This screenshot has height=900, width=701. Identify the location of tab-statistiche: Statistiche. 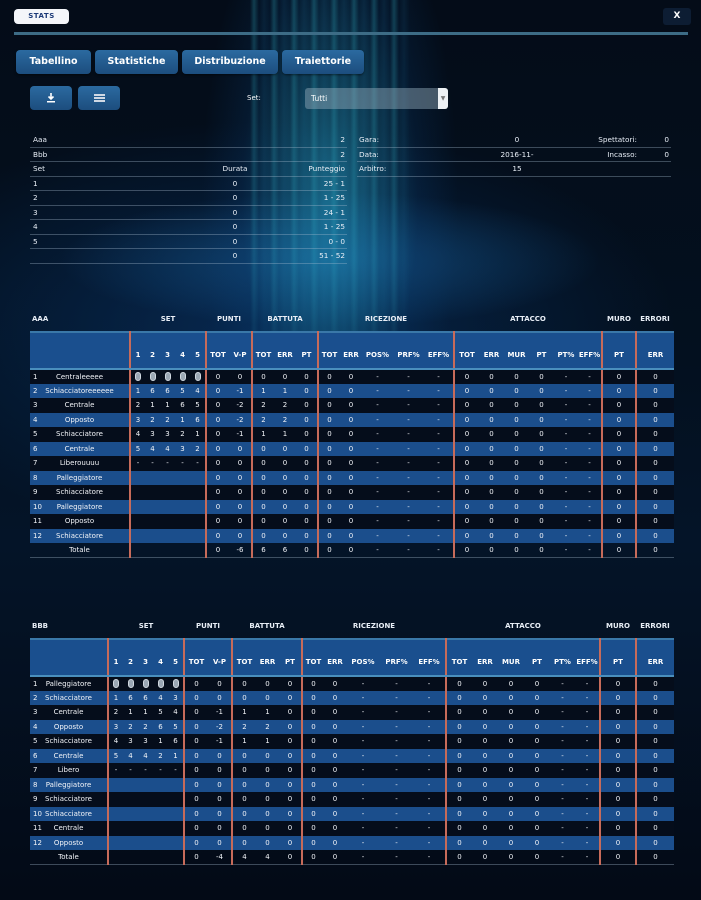
(136, 62).